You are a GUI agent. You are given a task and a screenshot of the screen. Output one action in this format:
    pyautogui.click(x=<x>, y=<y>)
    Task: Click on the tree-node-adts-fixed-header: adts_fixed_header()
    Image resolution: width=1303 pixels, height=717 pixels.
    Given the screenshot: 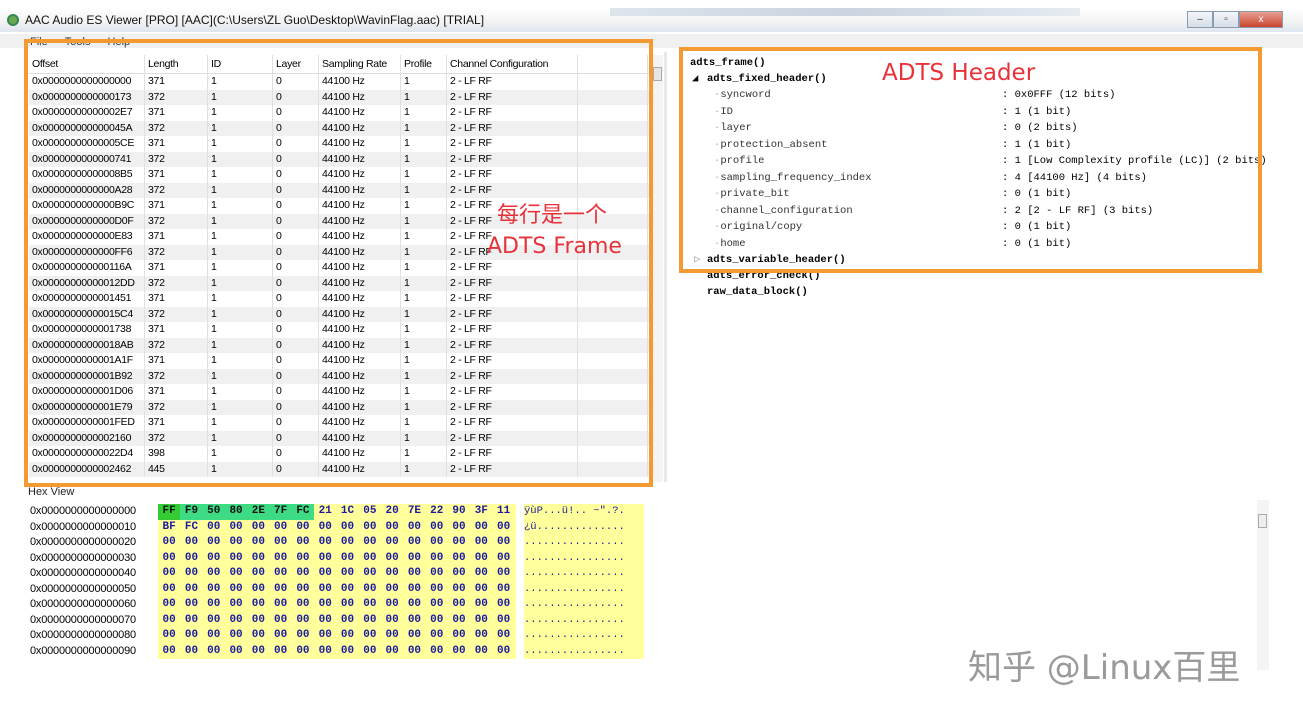 What is the action you would take?
    pyautogui.click(x=767, y=79)
    